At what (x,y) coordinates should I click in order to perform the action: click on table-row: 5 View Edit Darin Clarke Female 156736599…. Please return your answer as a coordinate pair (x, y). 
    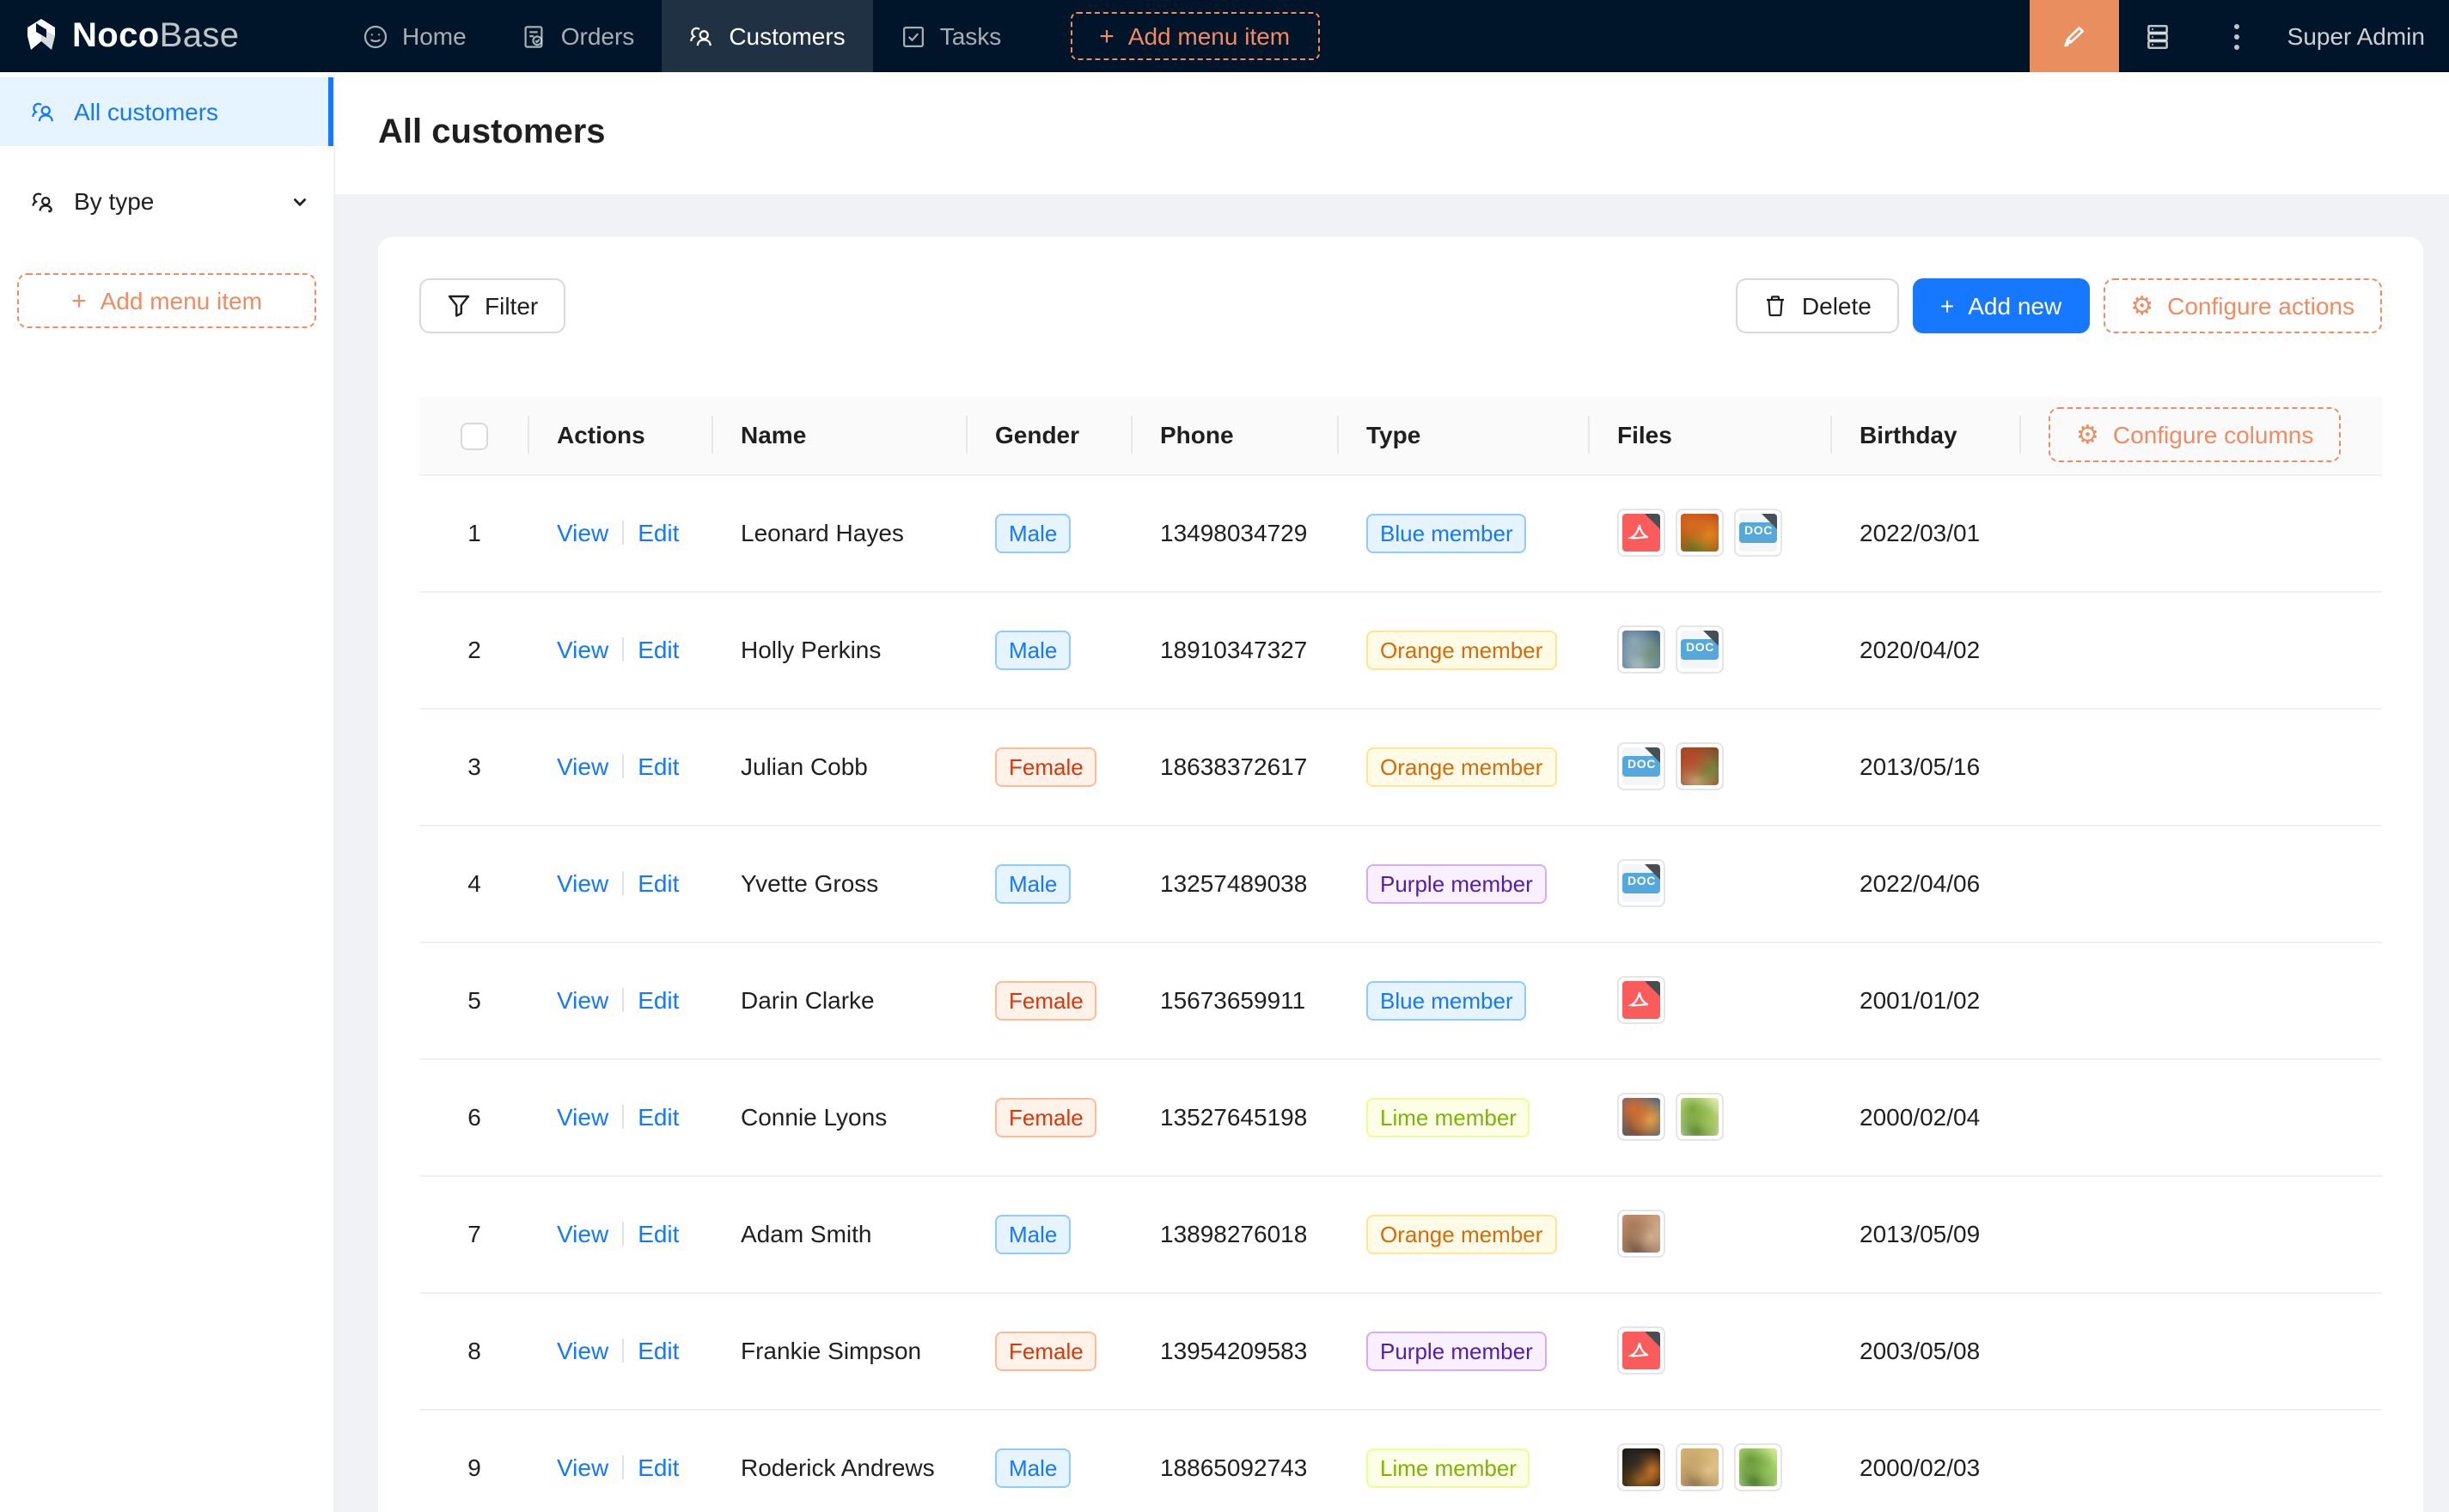
    Looking at the image, I should click on (1400, 1000).